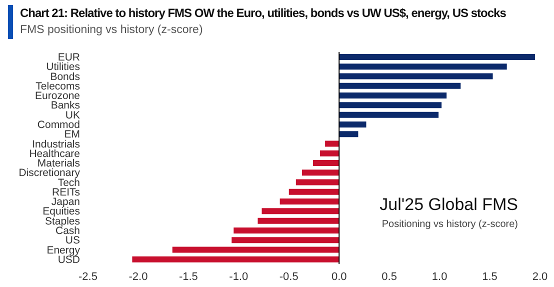 Image resolution: width=554 pixels, height=287 pixels. What do you see at coordinates (72, 115) in the screenshot?
I see `y-tick-label: UK` at bounding box center [72, 115].